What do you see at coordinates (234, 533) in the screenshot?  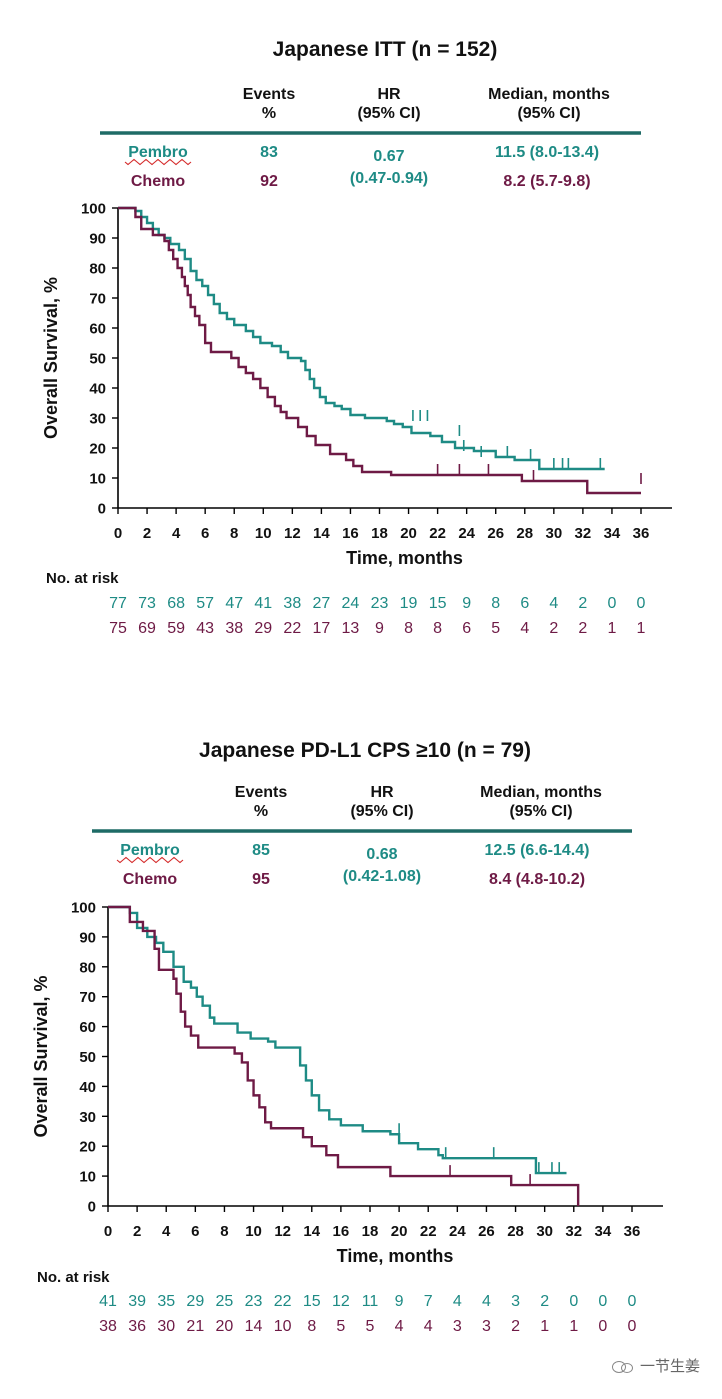 I see `x-tick-label: 8` at bounding box center [234, 533].